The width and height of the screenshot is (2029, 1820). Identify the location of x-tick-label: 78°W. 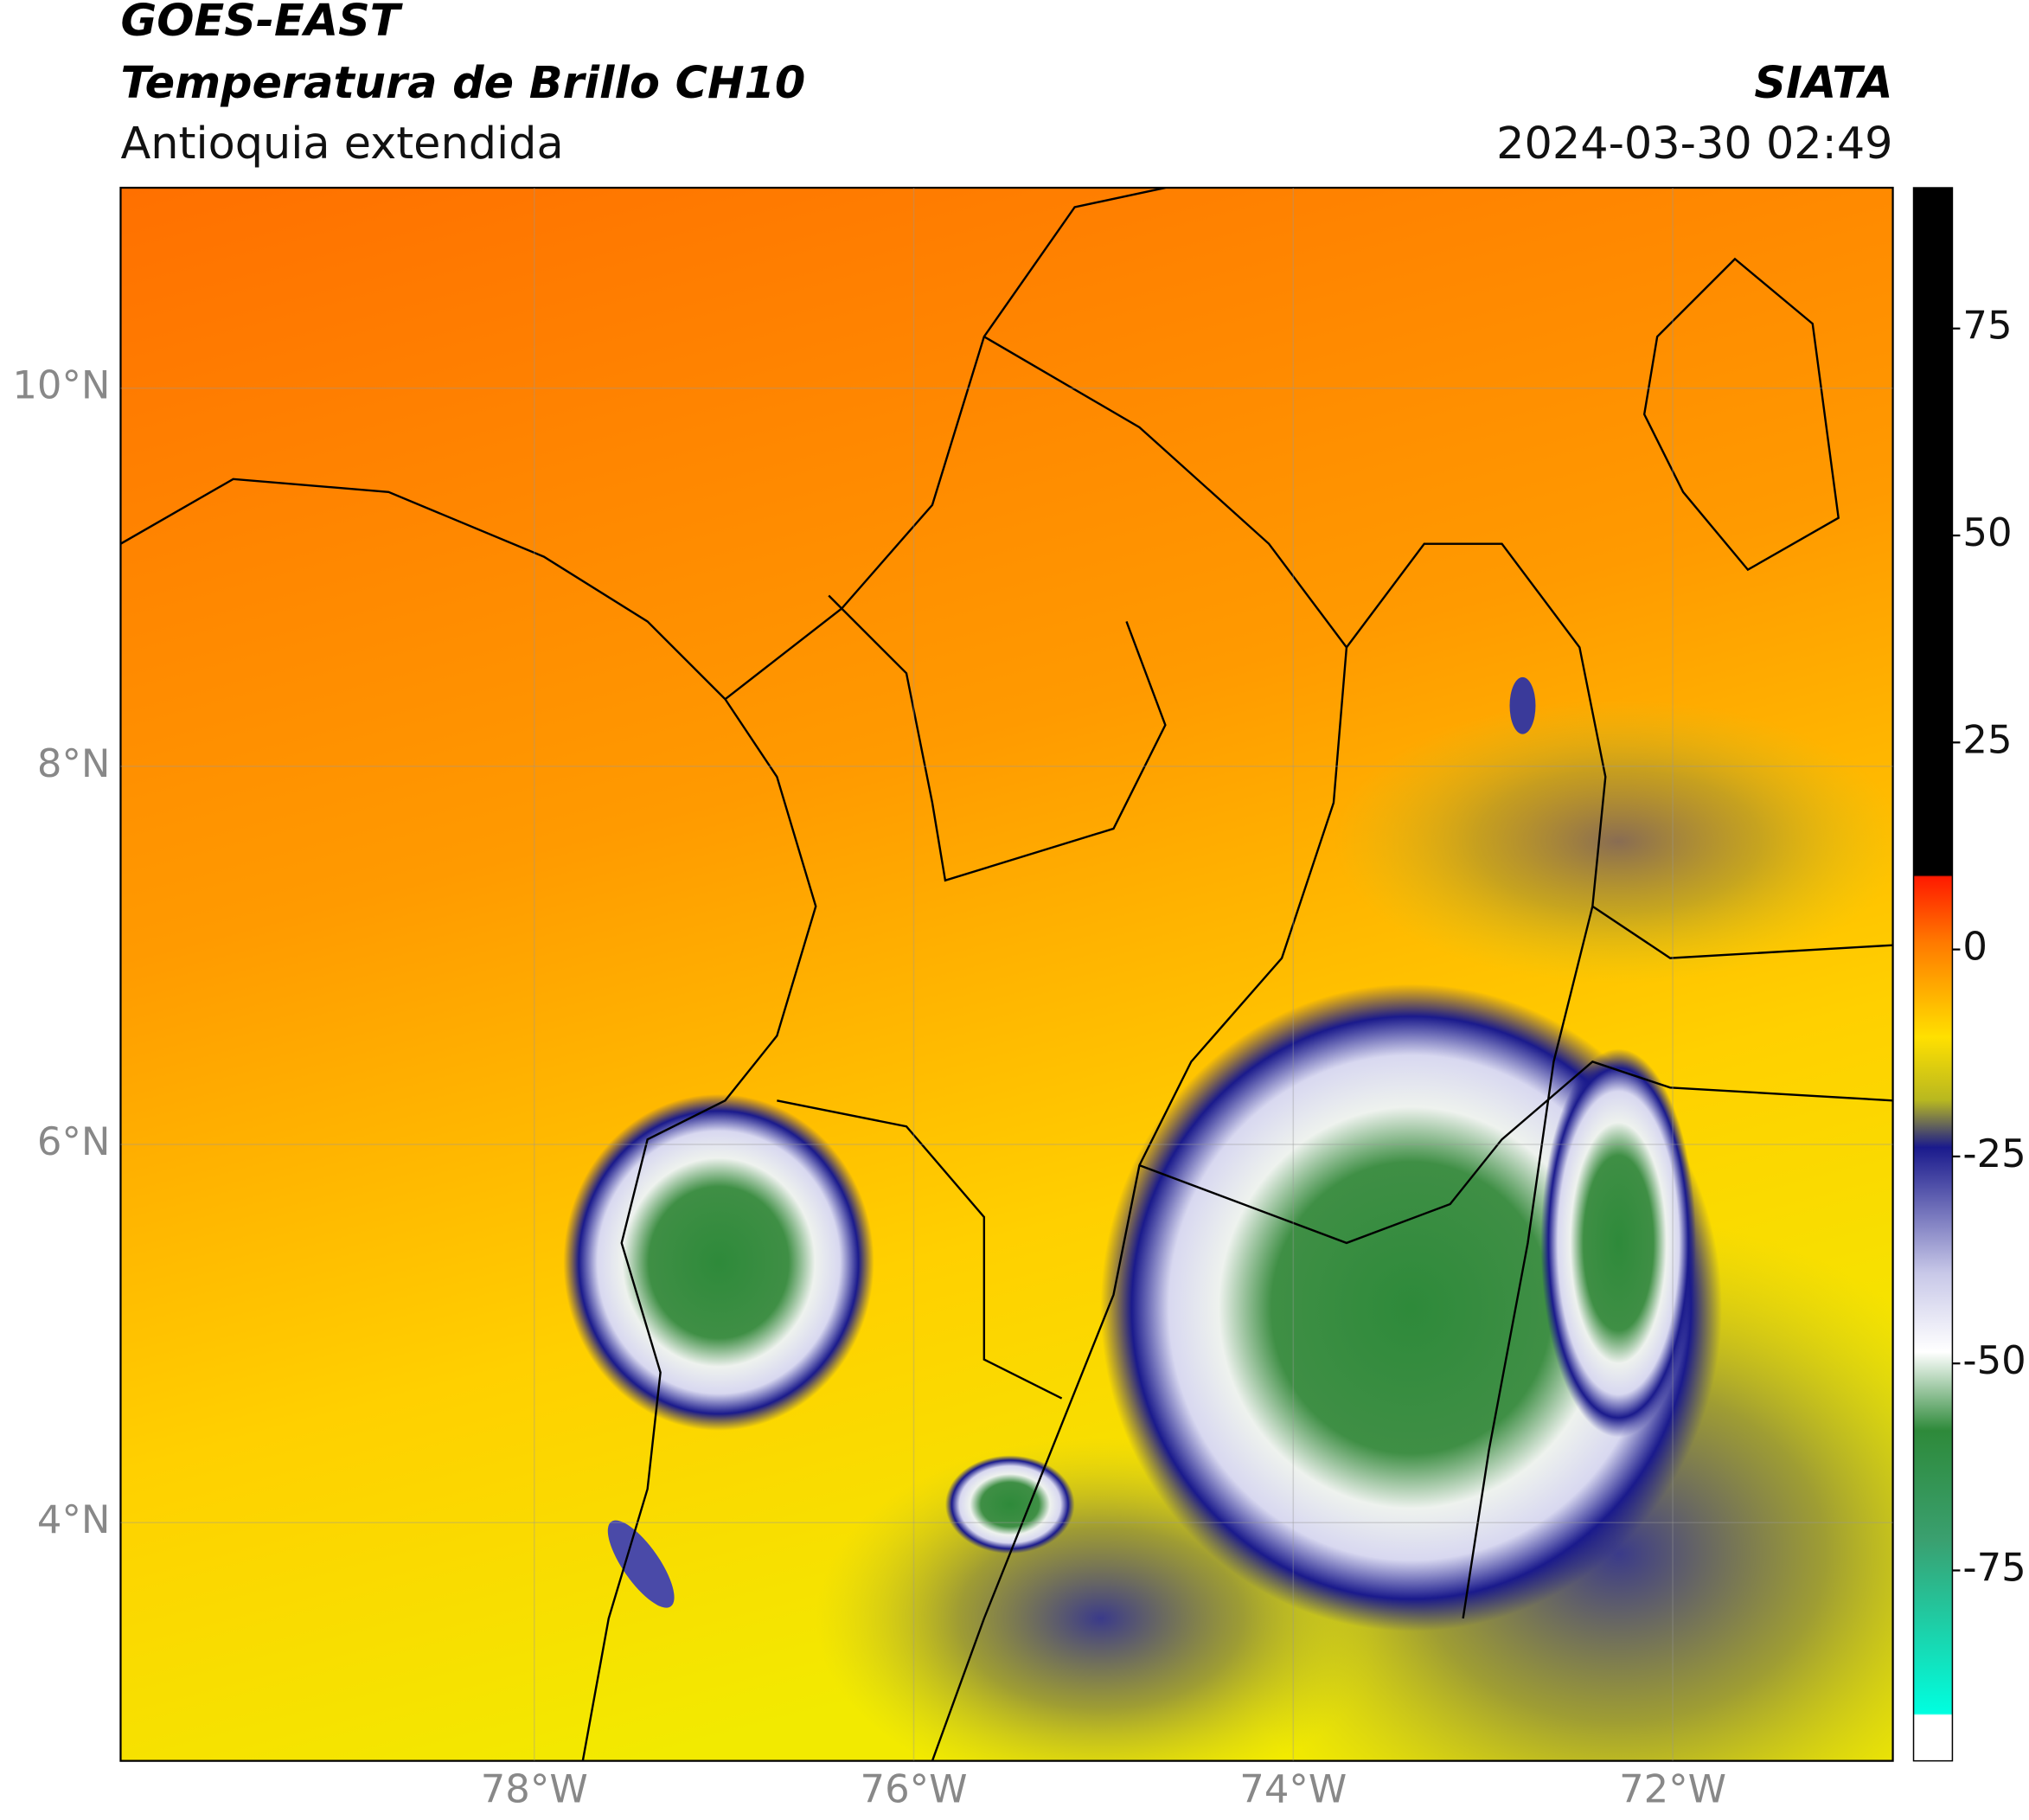
(534, 1789).